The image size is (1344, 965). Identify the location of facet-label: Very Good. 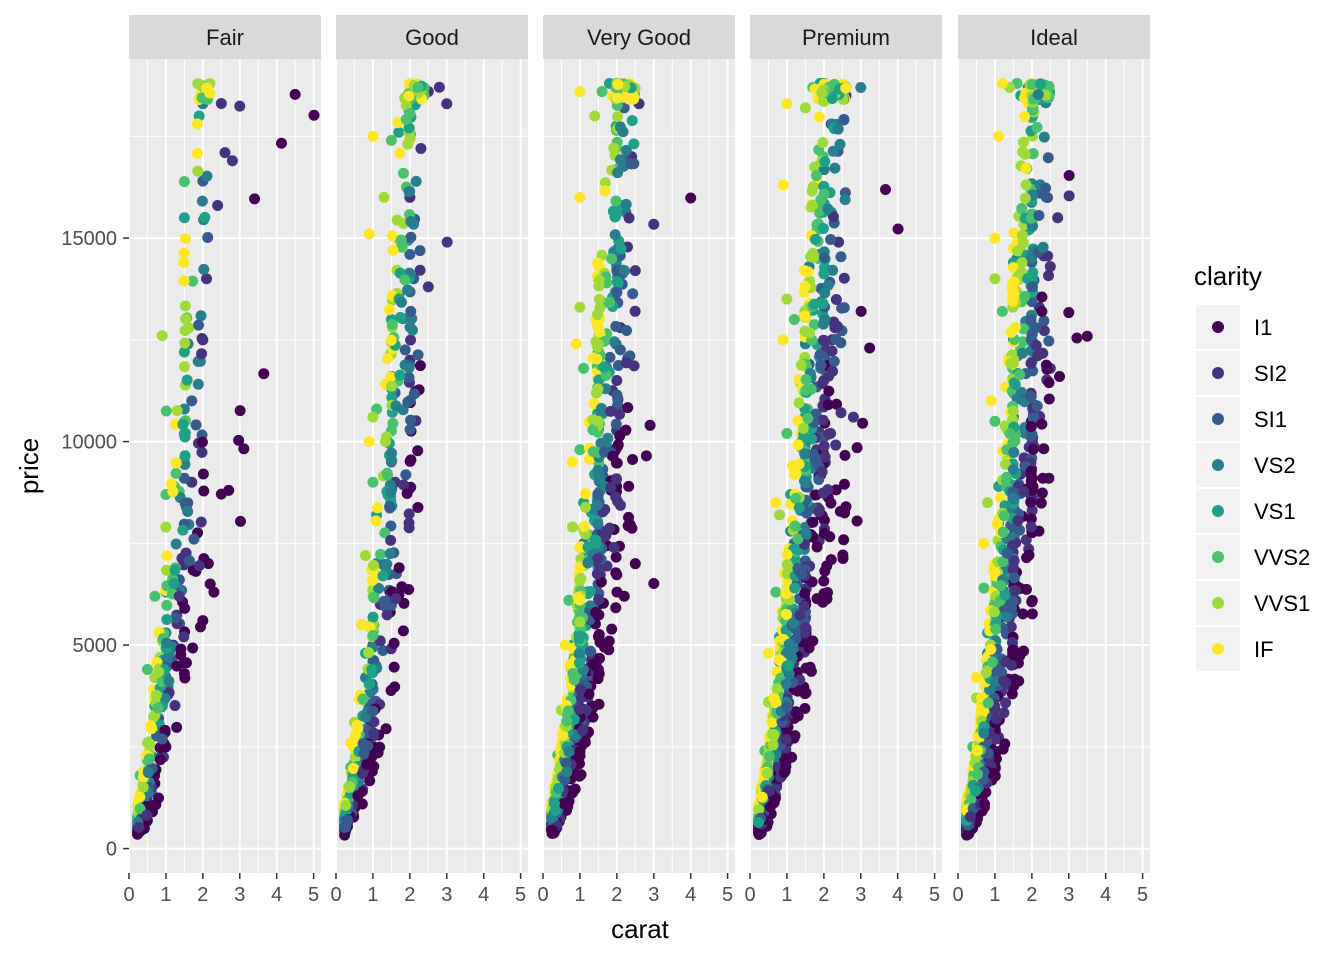
(639, 37).